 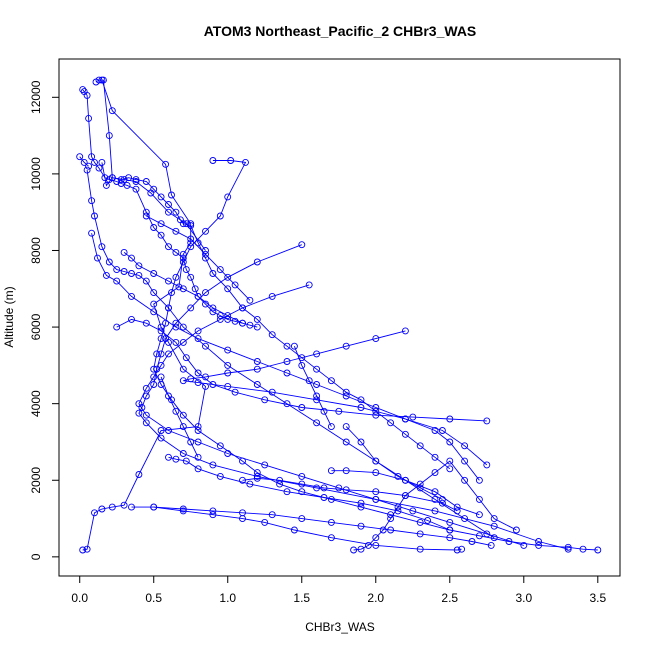 I want to click on y-tick-label: 2000, so click(x=36, y=480).